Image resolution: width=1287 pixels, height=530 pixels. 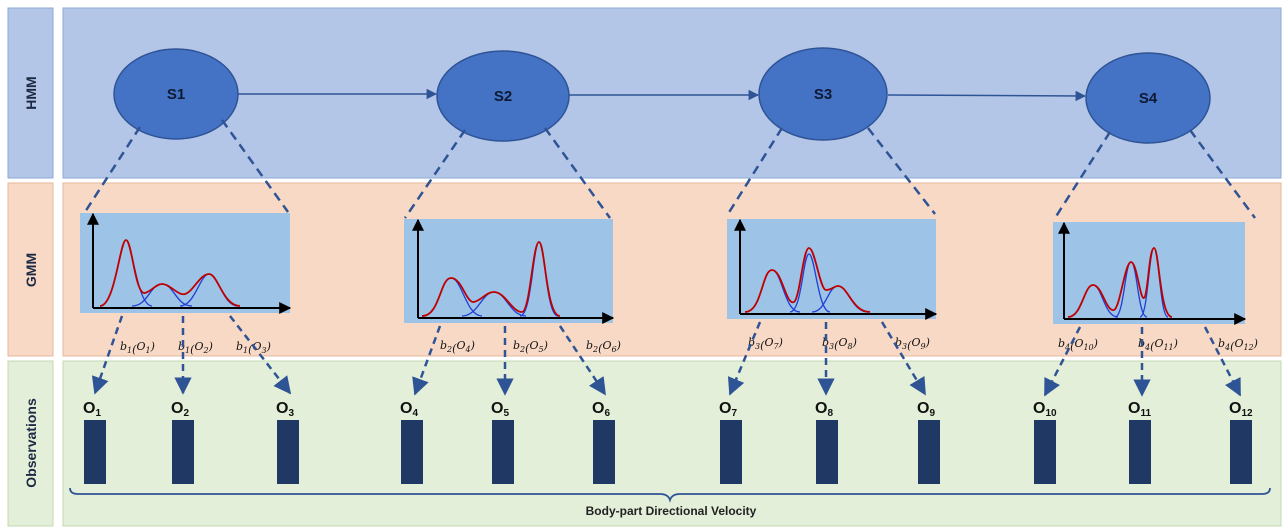 I want to click on observation-11: O11, so click(x=1139, y=442).